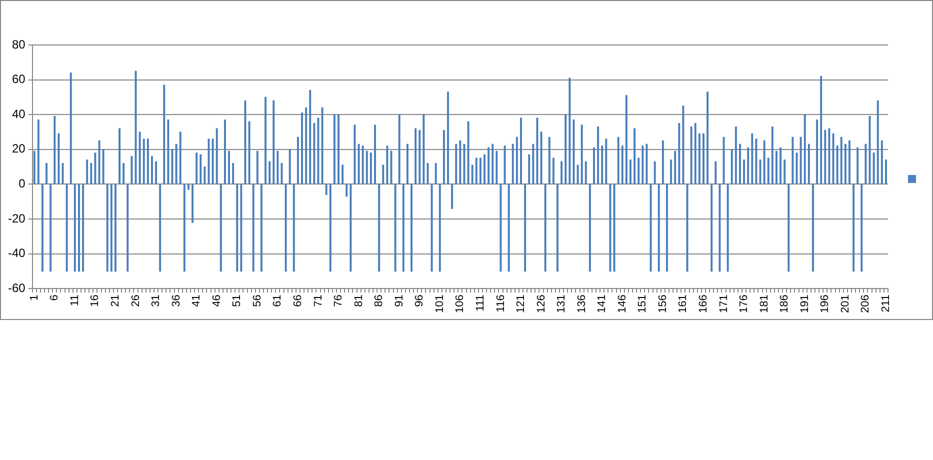  I want to click on x-tick-label: 116, so click(500, 303).